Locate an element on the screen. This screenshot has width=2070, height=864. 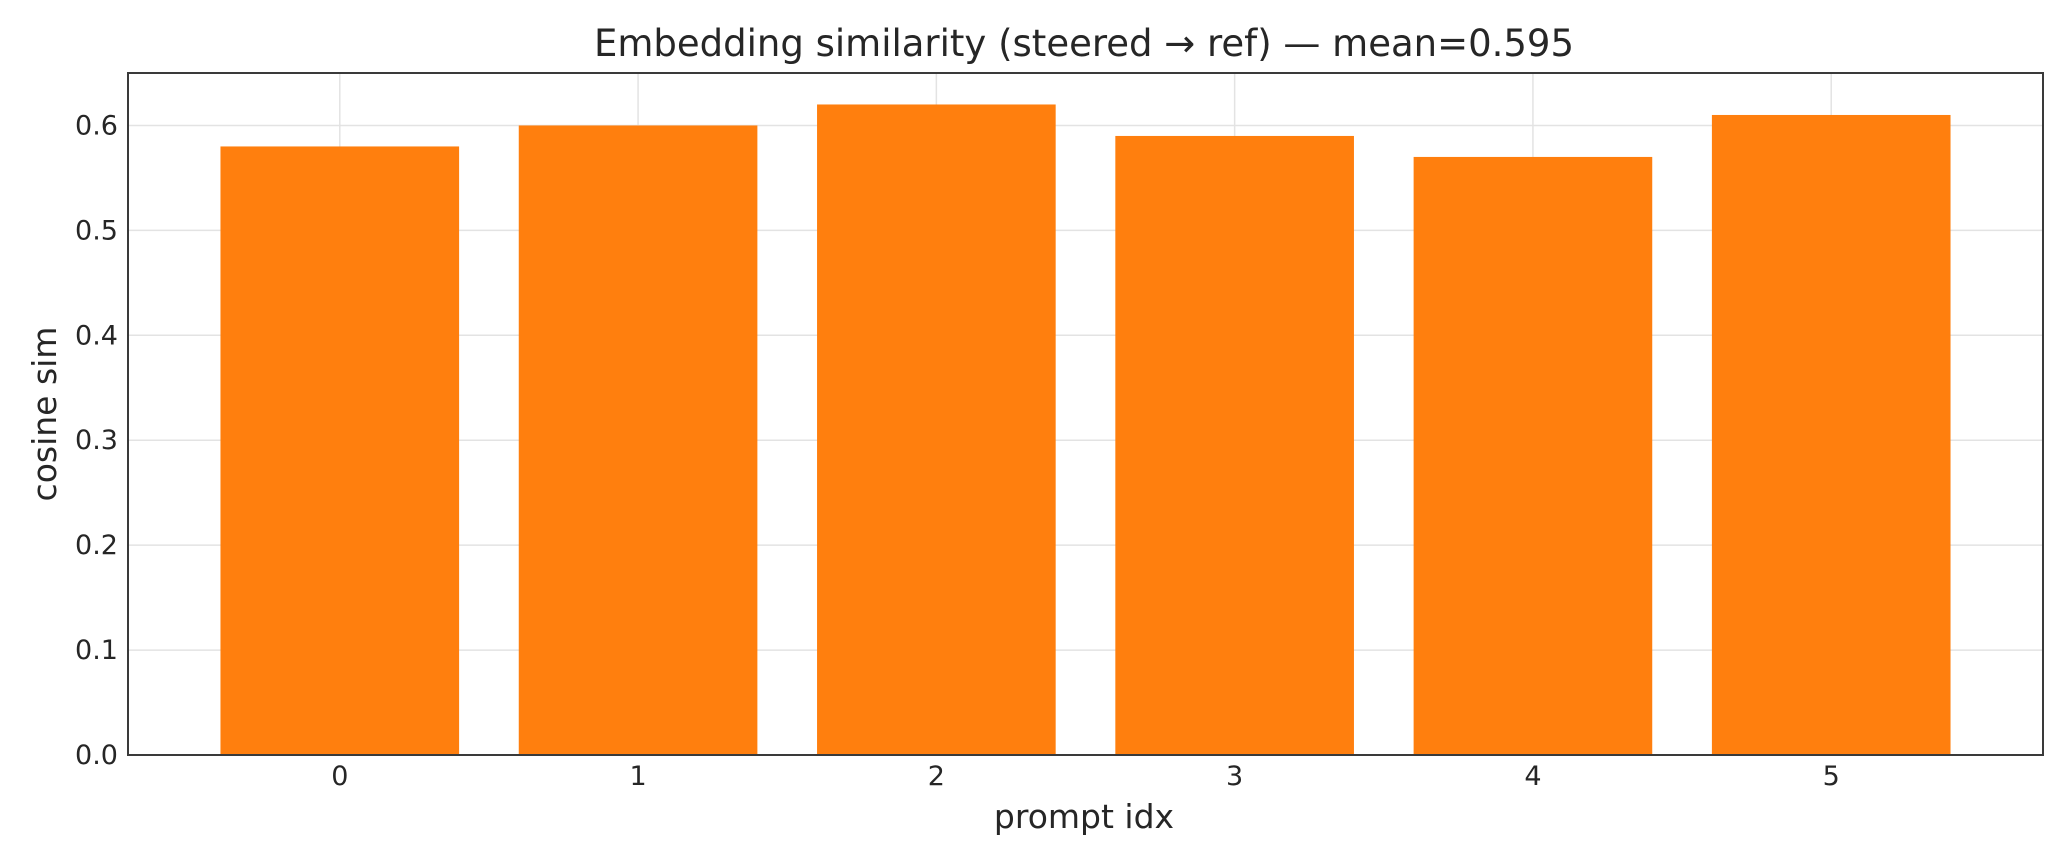
x-axis-label: prompt idx is located at coordinates (1084, 816).